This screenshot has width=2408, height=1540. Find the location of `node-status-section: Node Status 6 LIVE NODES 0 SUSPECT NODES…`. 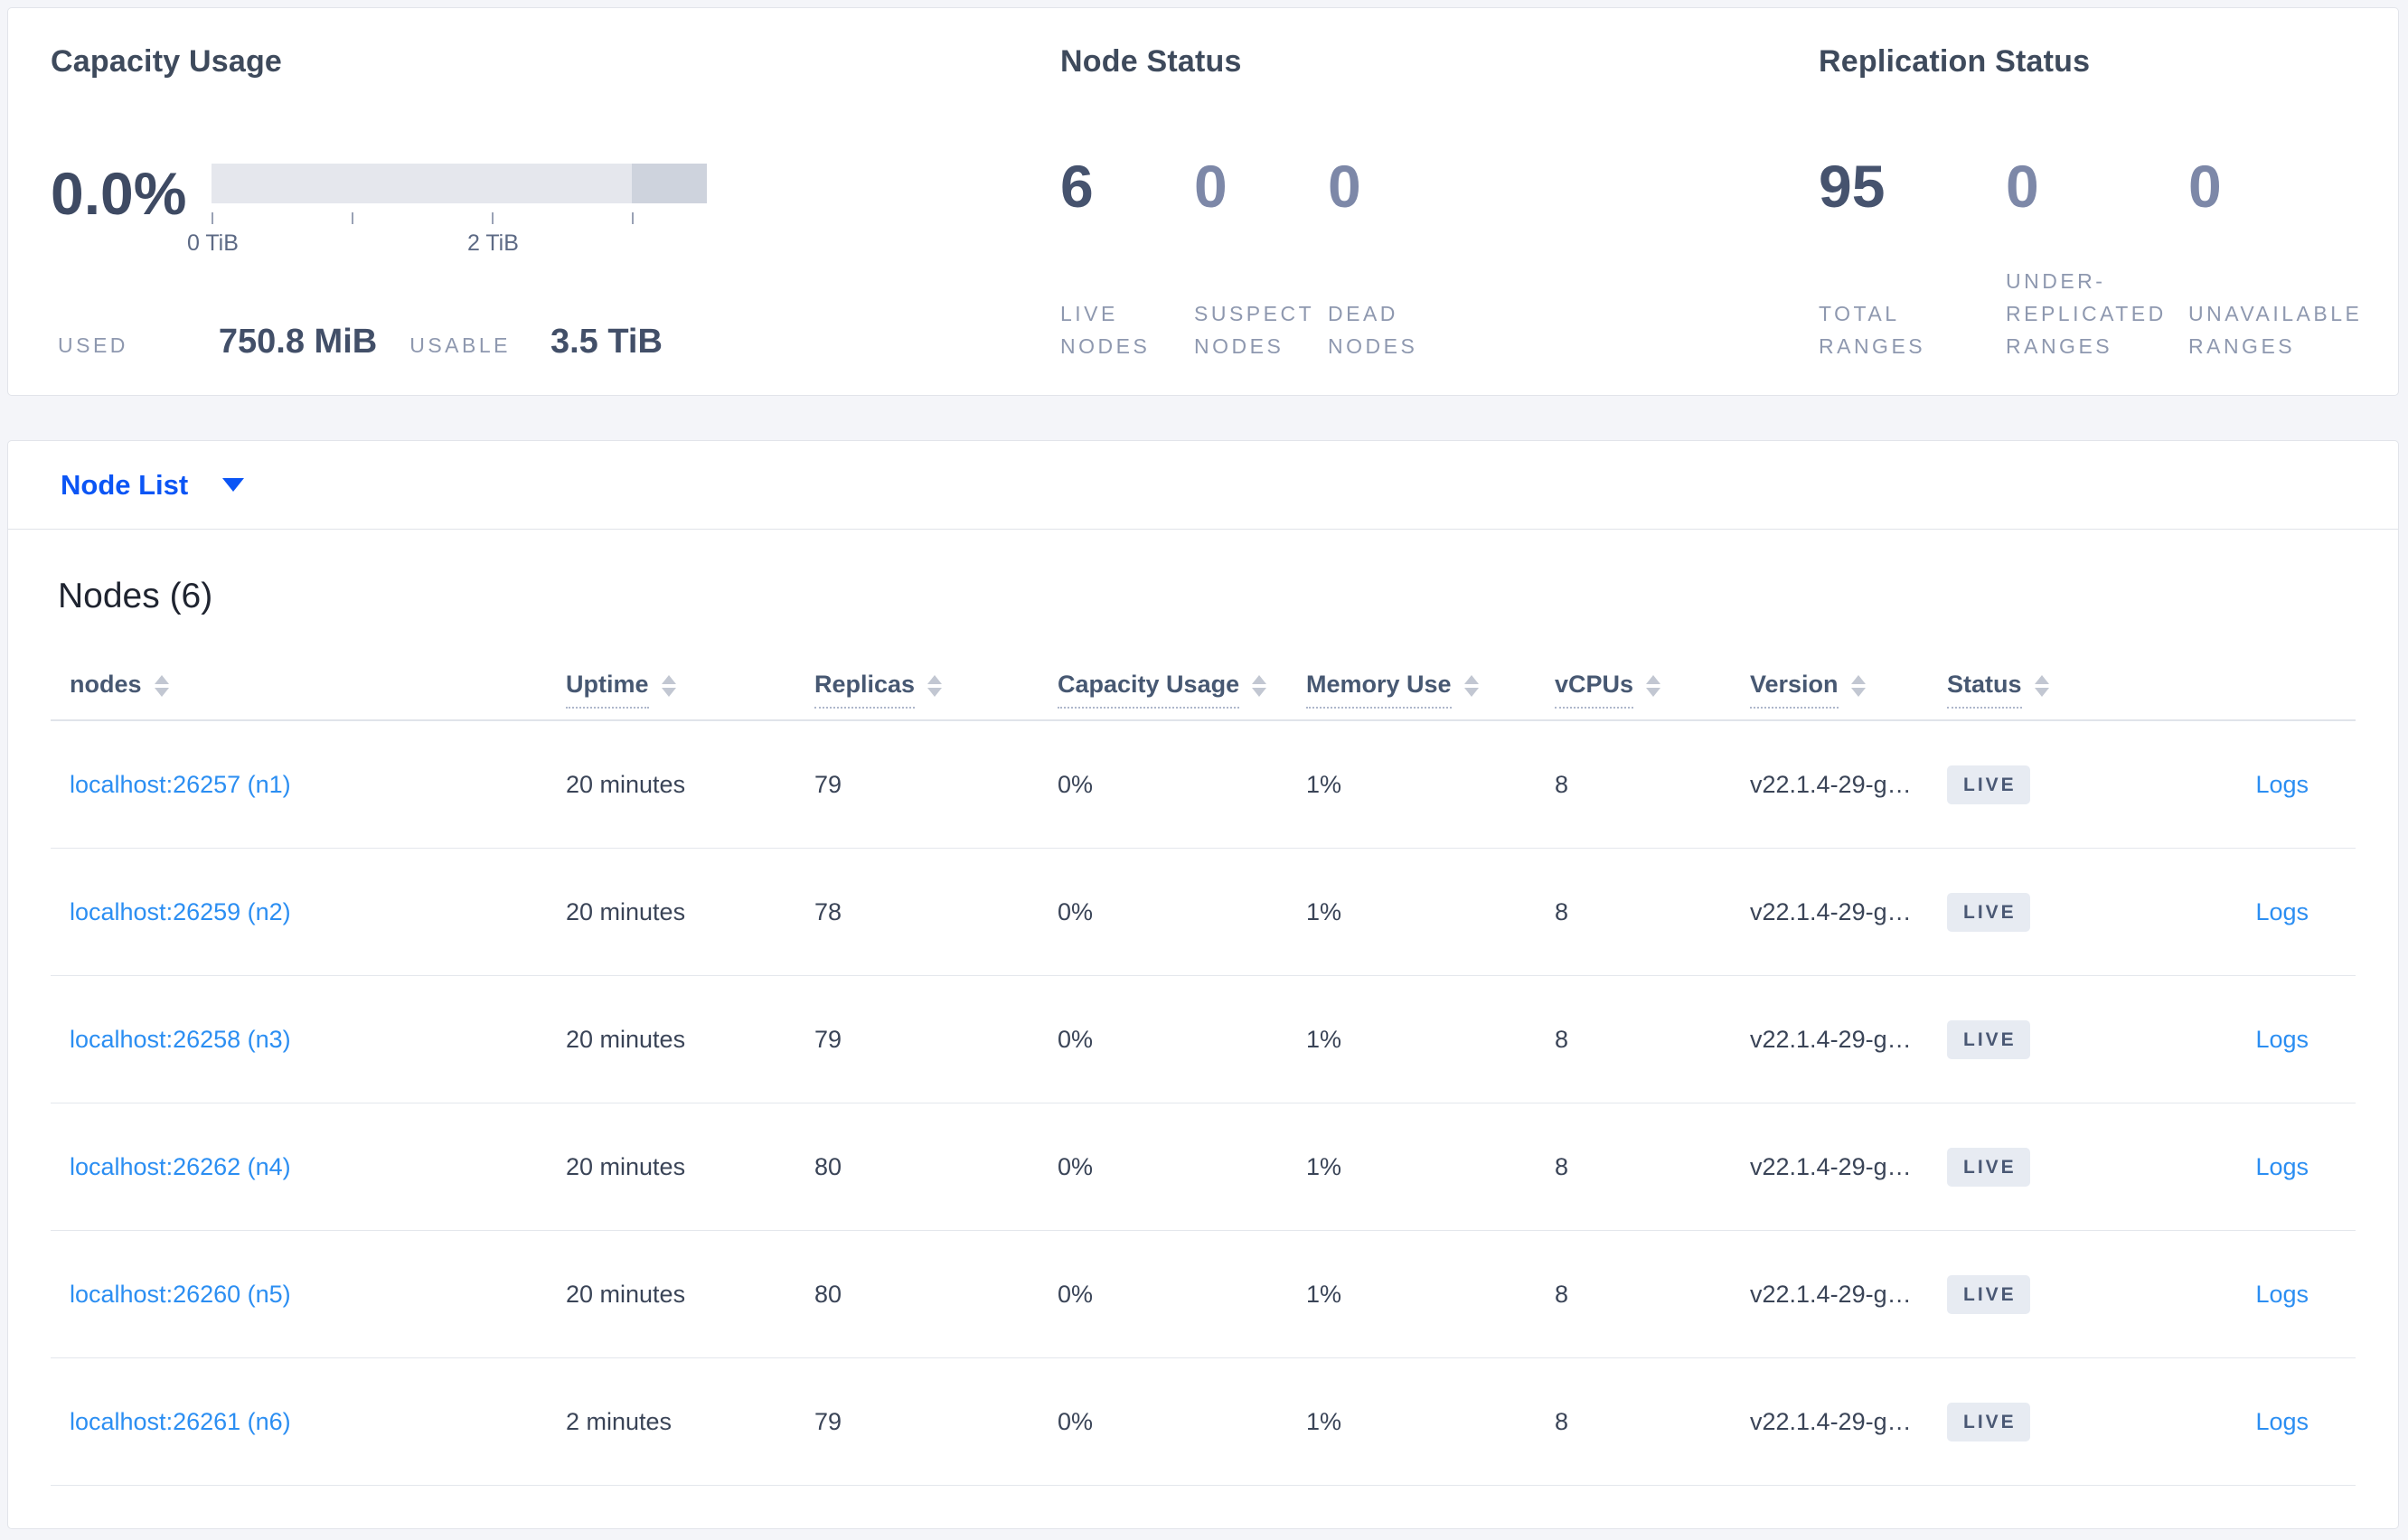

node-status-section: Node Status 6 LIVE NODES 0 SUSPECT NODES… is located at coordinates (1376, 201).